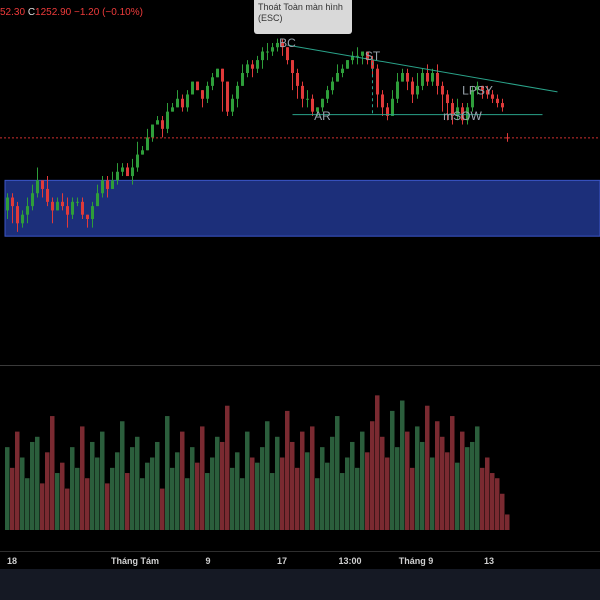 This screenshot has width=600, height=600. What do you see at coordinates (53, 12) in the screenshot?
I see `legend-close-value: 1252.90` at bounding box center [53, 12].